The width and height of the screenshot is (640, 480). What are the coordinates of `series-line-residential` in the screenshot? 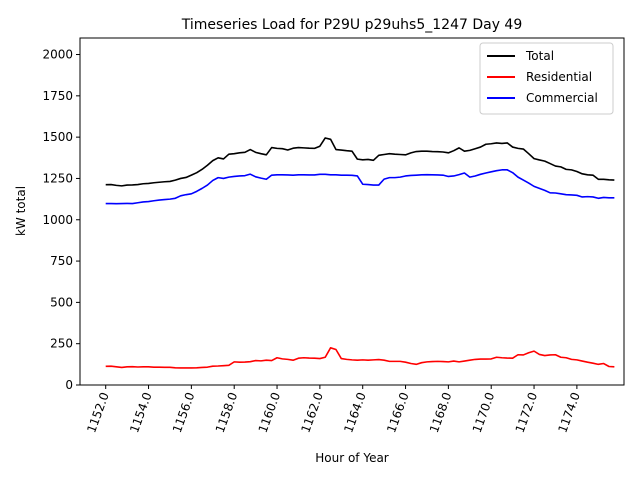 It's located at (360, 358).